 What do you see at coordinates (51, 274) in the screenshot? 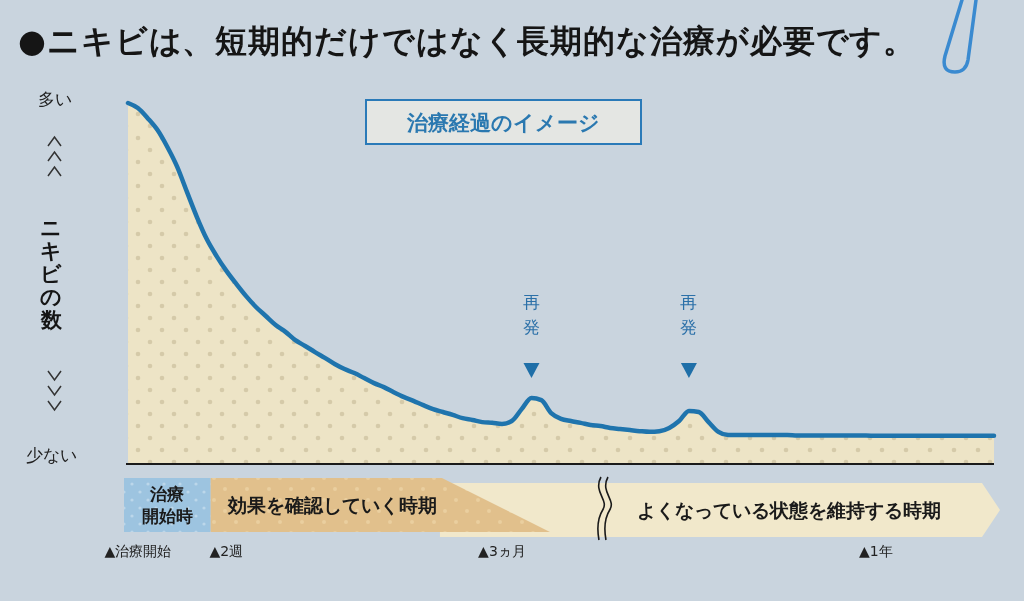
I see `y-axis-title: ニキビの数` at bounding box center [51, 274].